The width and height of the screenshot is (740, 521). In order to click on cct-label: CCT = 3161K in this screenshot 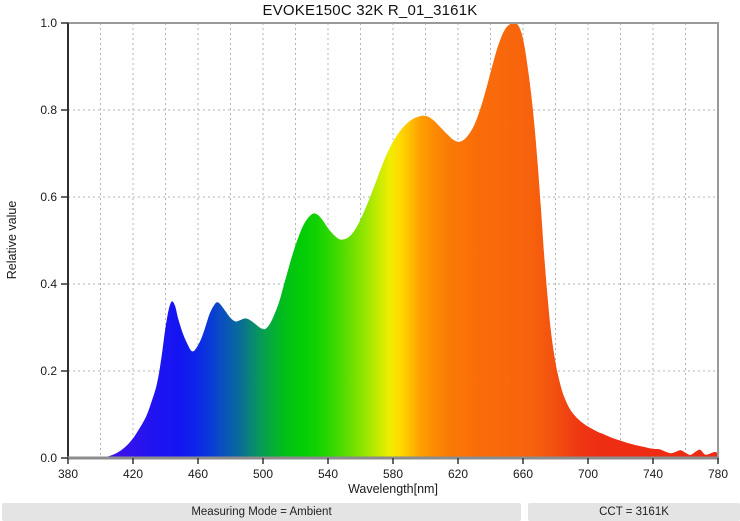, I will do `click(634, 512)`.